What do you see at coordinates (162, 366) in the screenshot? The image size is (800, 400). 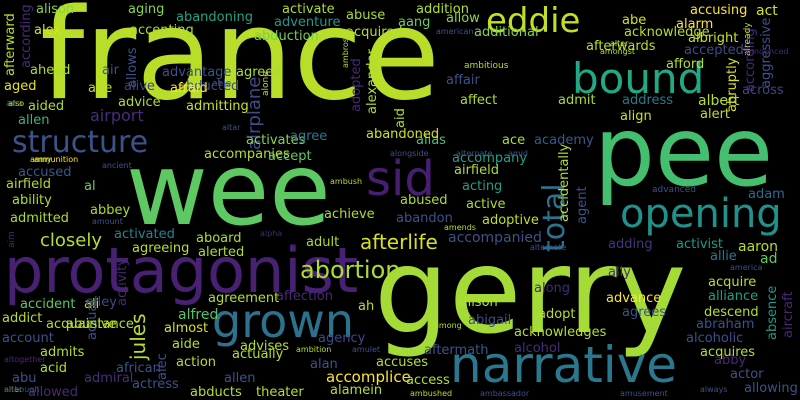 I see `word: alec` at bounding box center [162, 366].